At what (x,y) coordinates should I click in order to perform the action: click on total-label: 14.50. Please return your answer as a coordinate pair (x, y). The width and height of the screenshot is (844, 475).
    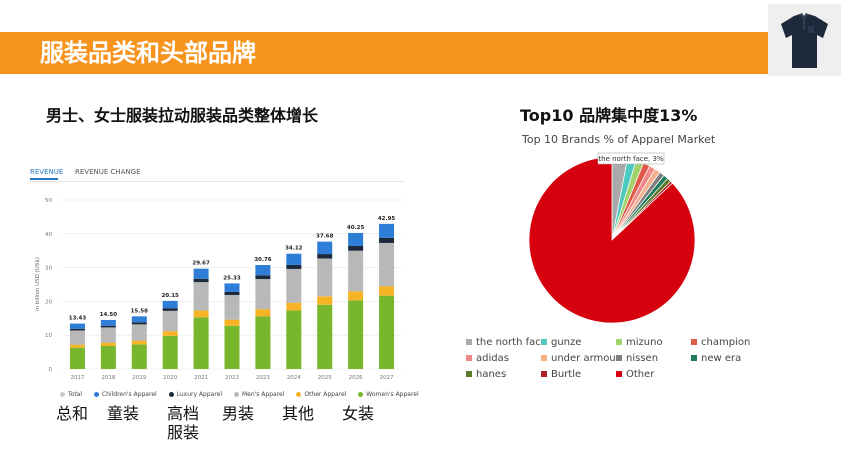
    Looking at the image, I should click on (109, 315).